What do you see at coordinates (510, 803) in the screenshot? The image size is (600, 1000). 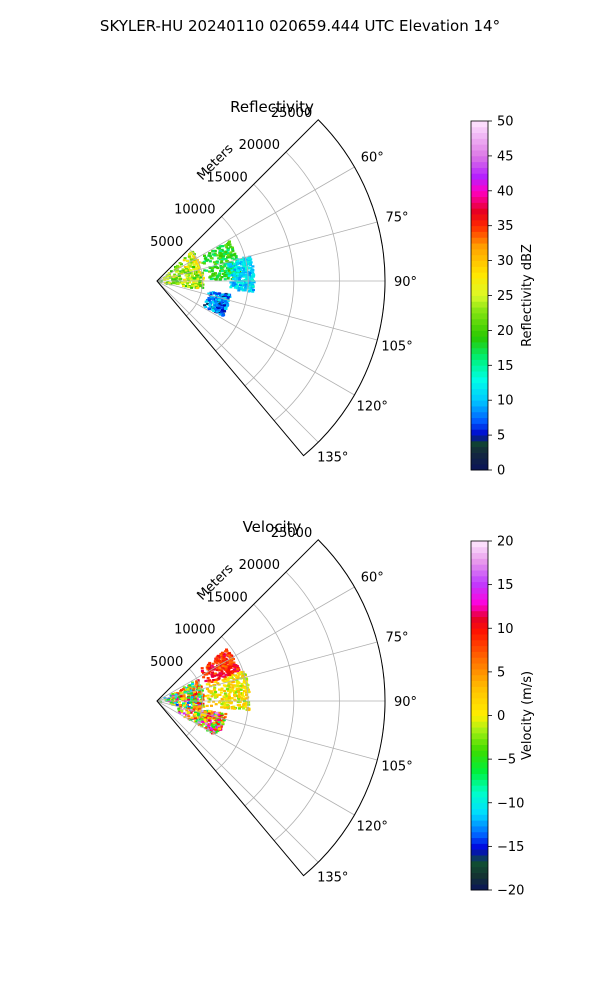 I see `colorbar-tick-label: −10` at bounding box center [510, 803].